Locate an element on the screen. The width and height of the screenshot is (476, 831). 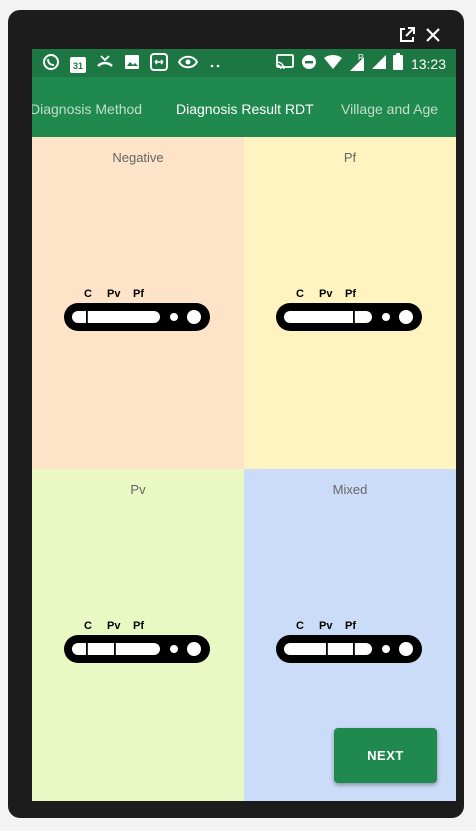
sync-icon is located at coordinates (159, 64).